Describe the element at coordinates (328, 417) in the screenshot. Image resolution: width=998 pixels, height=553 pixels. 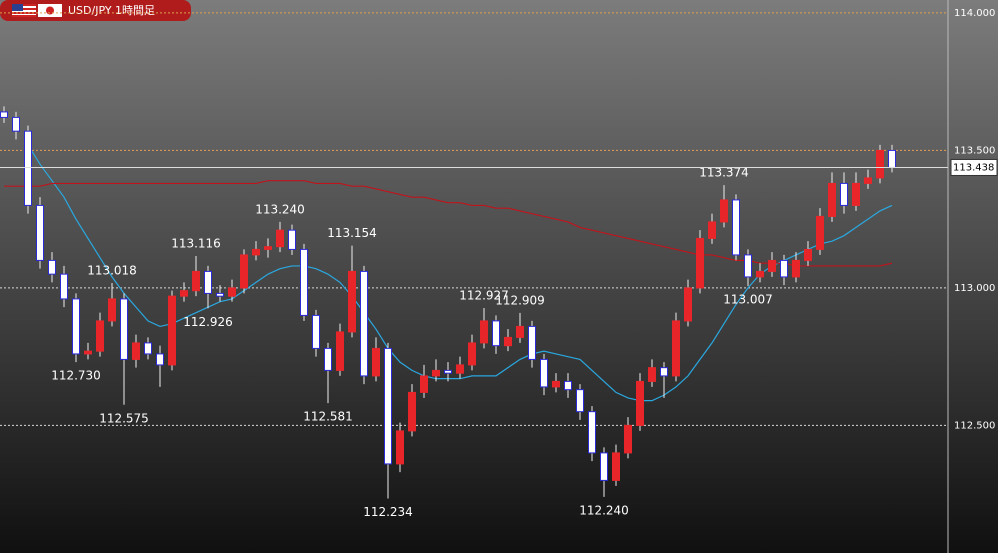
I see `low-label: 112.581` at that location.